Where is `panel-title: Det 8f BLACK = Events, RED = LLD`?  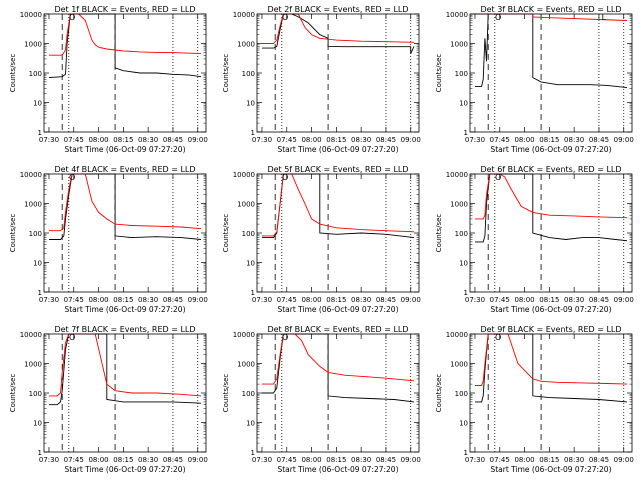 panel-title: Det 8f BLACK = Events, RED = LLD is located at coordinates (337, 329).